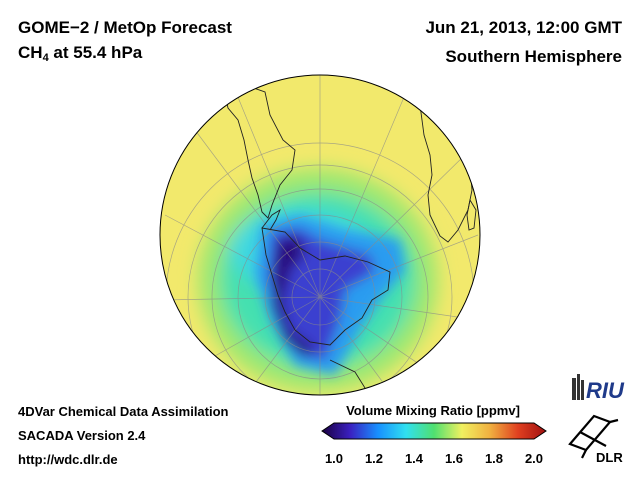 The width and height of the screenshot is (640, 480). What do you see at coordinates (95, 52) in the screenshot?
I see `species-level: at 55.4 hPa` at bounding box center [95, 52].